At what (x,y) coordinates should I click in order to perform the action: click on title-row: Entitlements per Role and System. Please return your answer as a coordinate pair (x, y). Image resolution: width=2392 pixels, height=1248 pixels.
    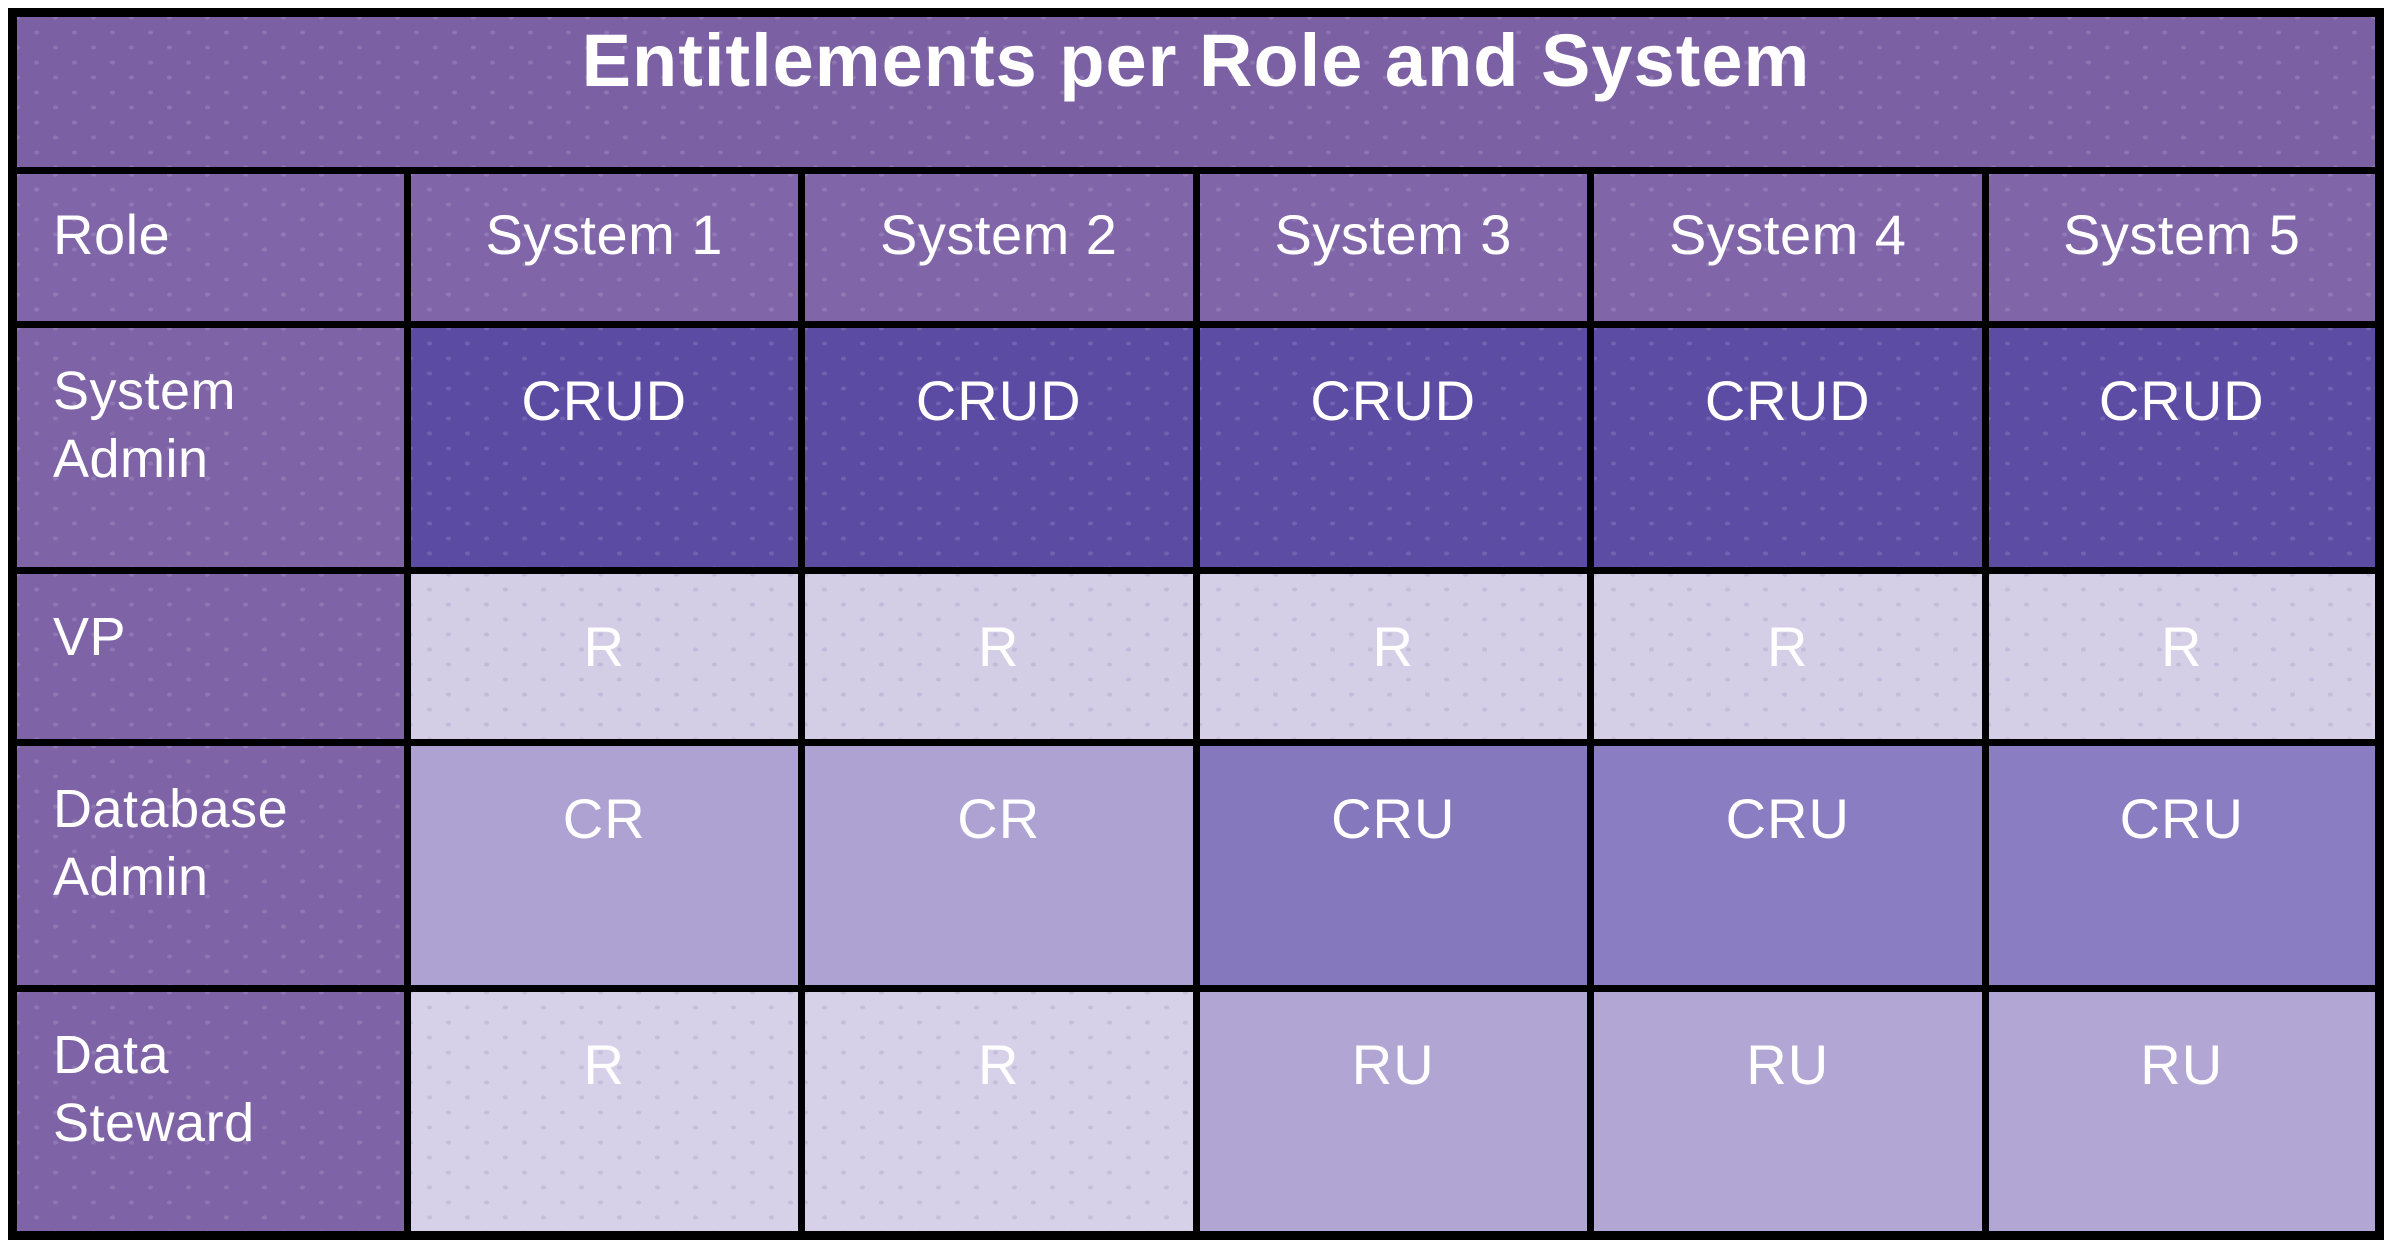
    Looking at the image, I should click on (1196, 91).